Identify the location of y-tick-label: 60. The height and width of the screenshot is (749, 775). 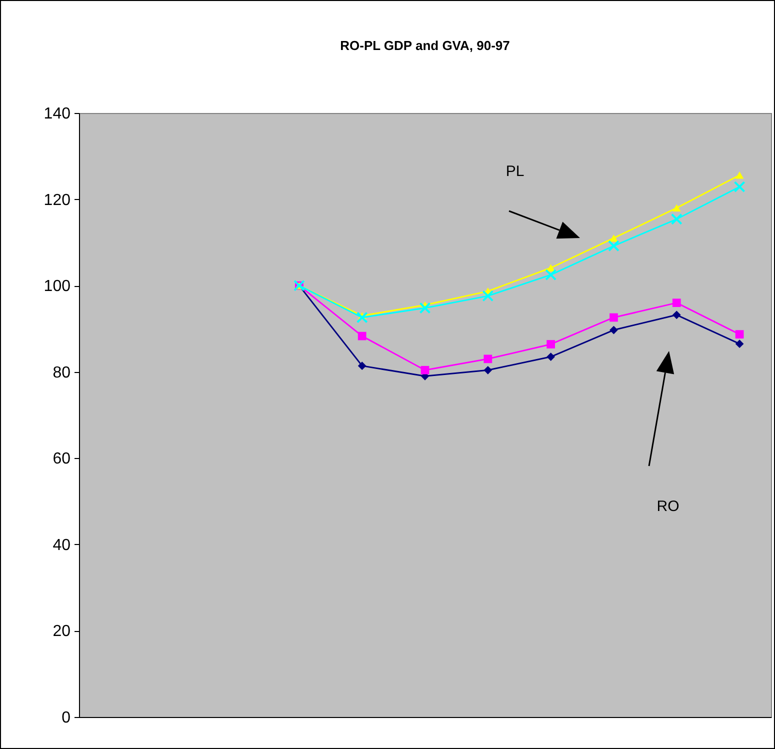
(61, 459).